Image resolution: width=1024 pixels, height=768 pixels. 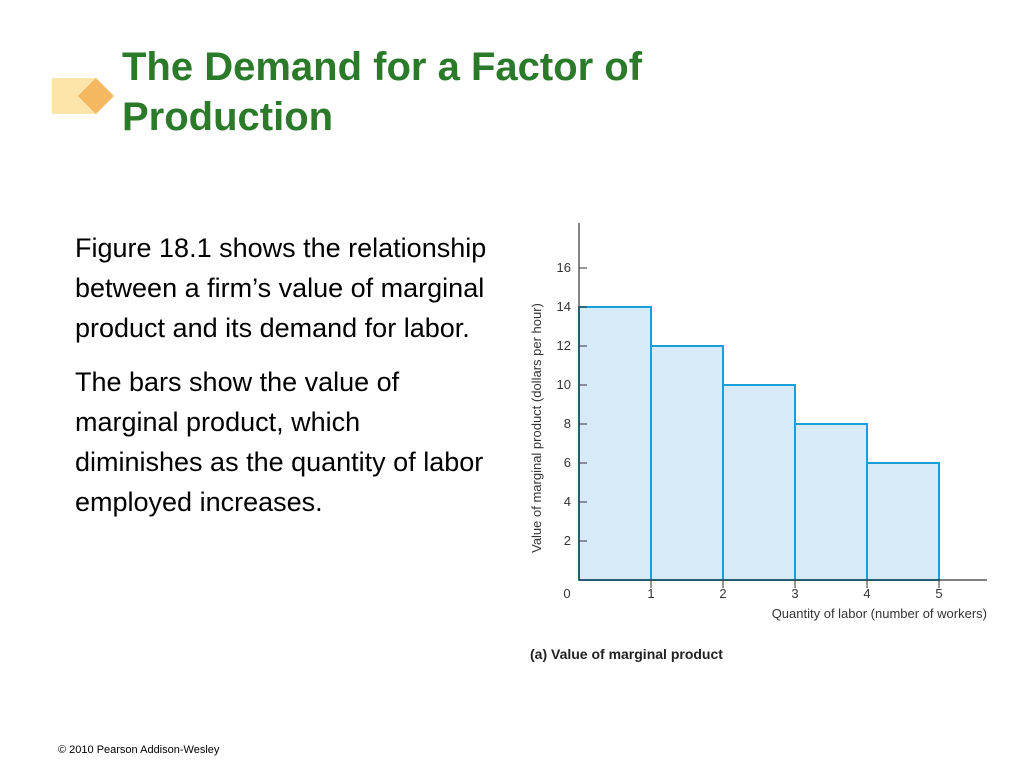 I want to click on x-tick-label-2: 2, so click(x=722, y=593).